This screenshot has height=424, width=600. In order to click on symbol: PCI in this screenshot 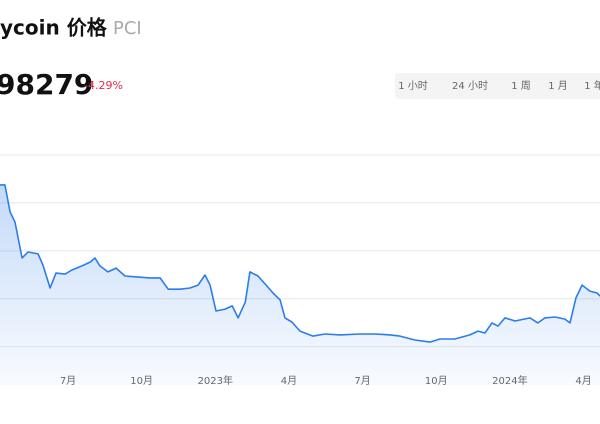, I will do `click(127, 28)`.